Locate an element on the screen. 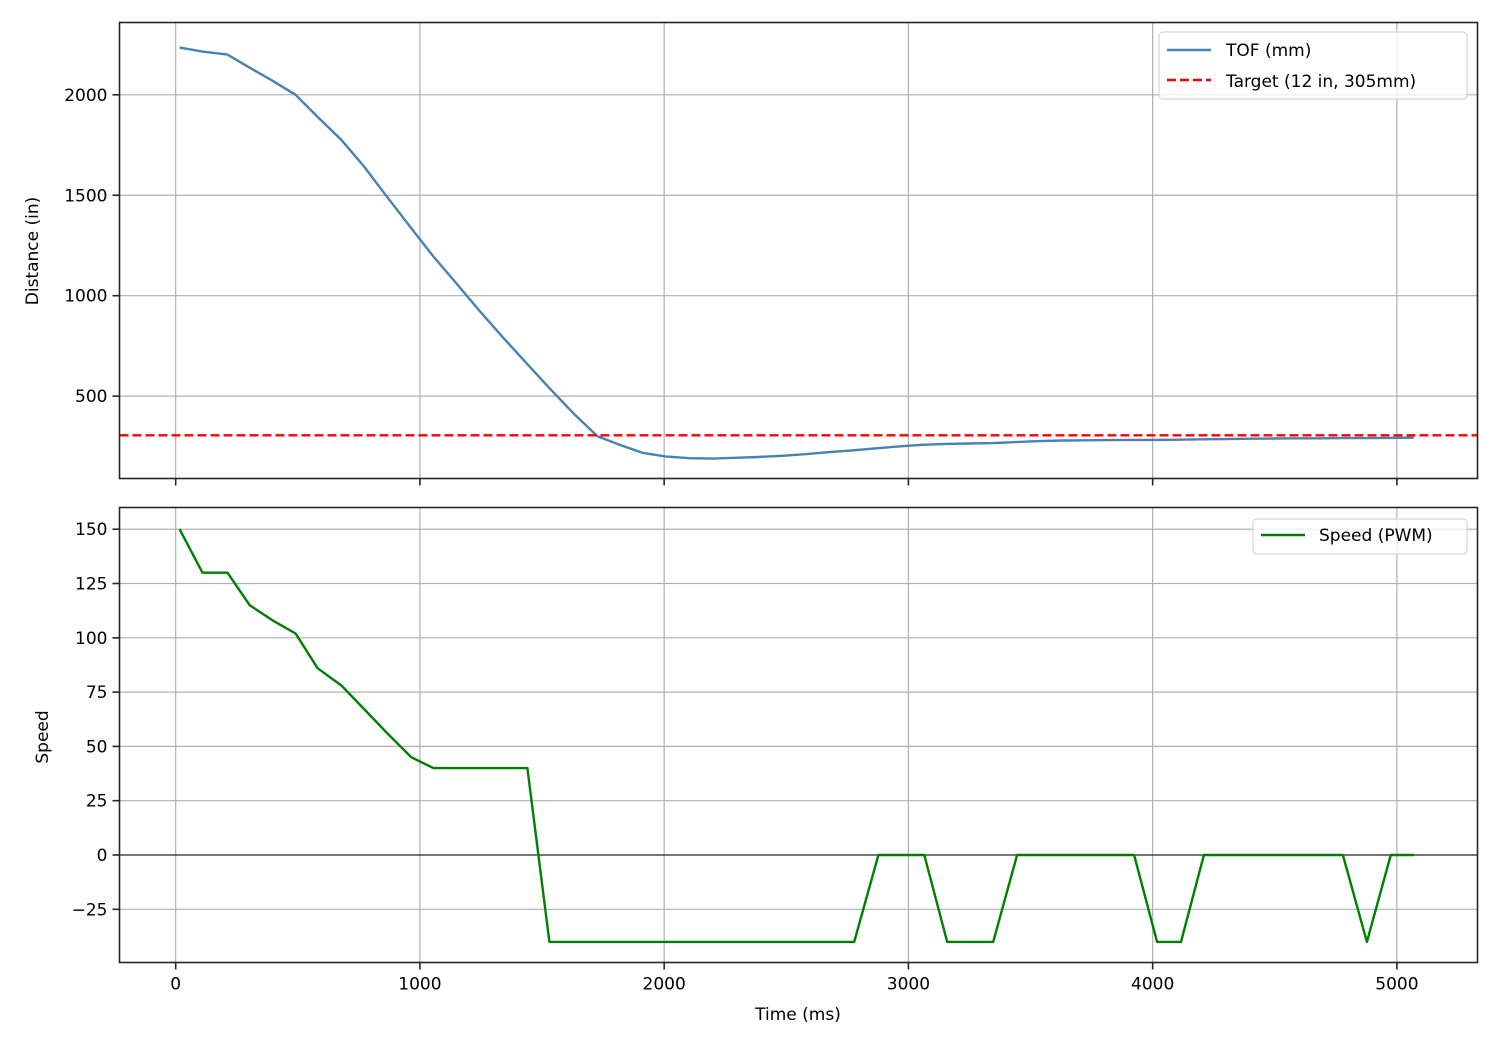 The width and height of the screenshot is (1500, 1050). speed-legend: Speed (PWM) is located at coordinates (1360, 536).